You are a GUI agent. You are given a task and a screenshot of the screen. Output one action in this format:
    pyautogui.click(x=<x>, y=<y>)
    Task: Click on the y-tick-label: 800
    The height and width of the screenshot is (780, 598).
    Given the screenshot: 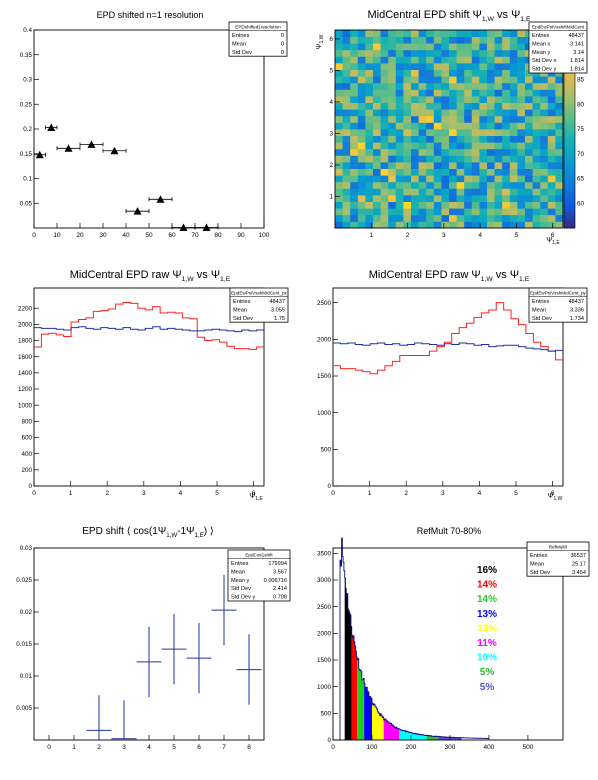 What is the action you would take?
    pyautogui.click(x=26, y=422)
    